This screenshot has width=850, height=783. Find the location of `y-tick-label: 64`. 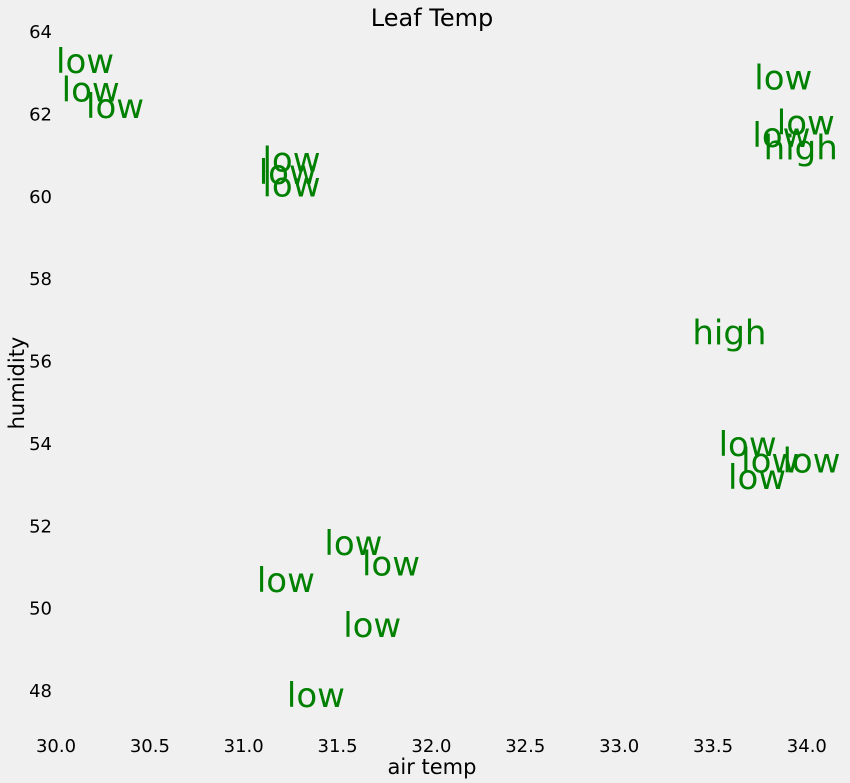

y-tick-label: 64 is located at coordinates (40, 32).